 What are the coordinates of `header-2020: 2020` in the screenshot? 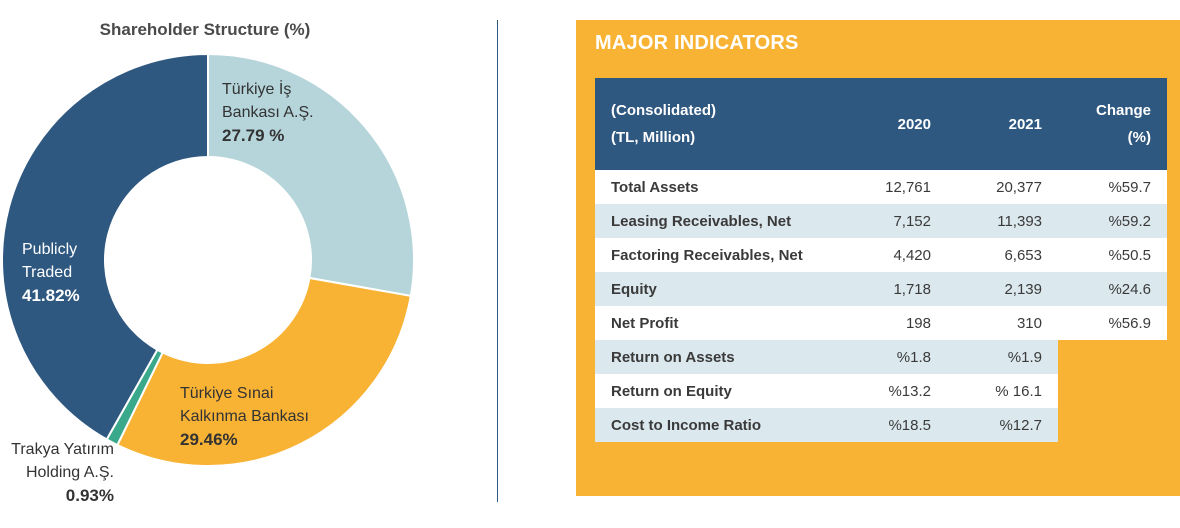 It's located at (887, 124).